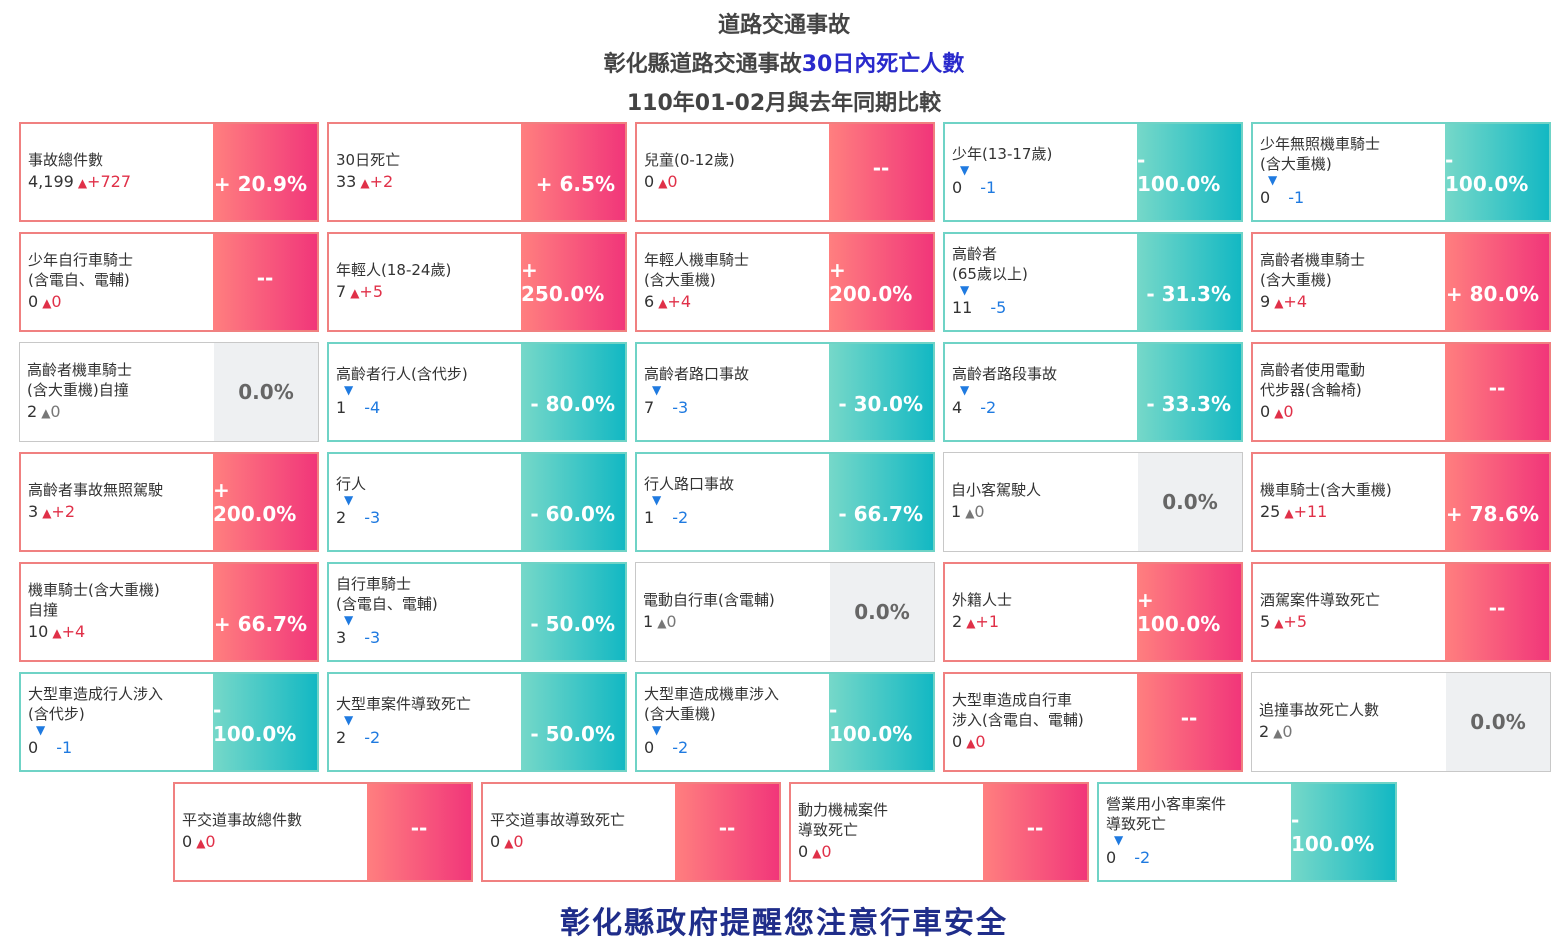 The width and height of the screenshot is (1568, 950). What do you see at coordinates (573, 722) in the screenshot?
I see `stat-percent-change: - 50.0%` at bounding box center [573, 722].